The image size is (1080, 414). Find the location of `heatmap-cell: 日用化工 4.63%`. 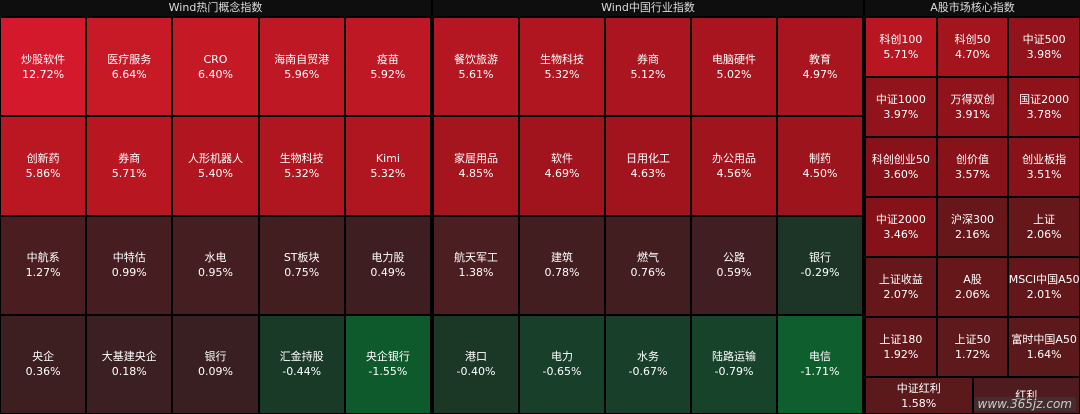

heatmap-cell: 日用化工 4.63% is located at coordinates (648, 166).